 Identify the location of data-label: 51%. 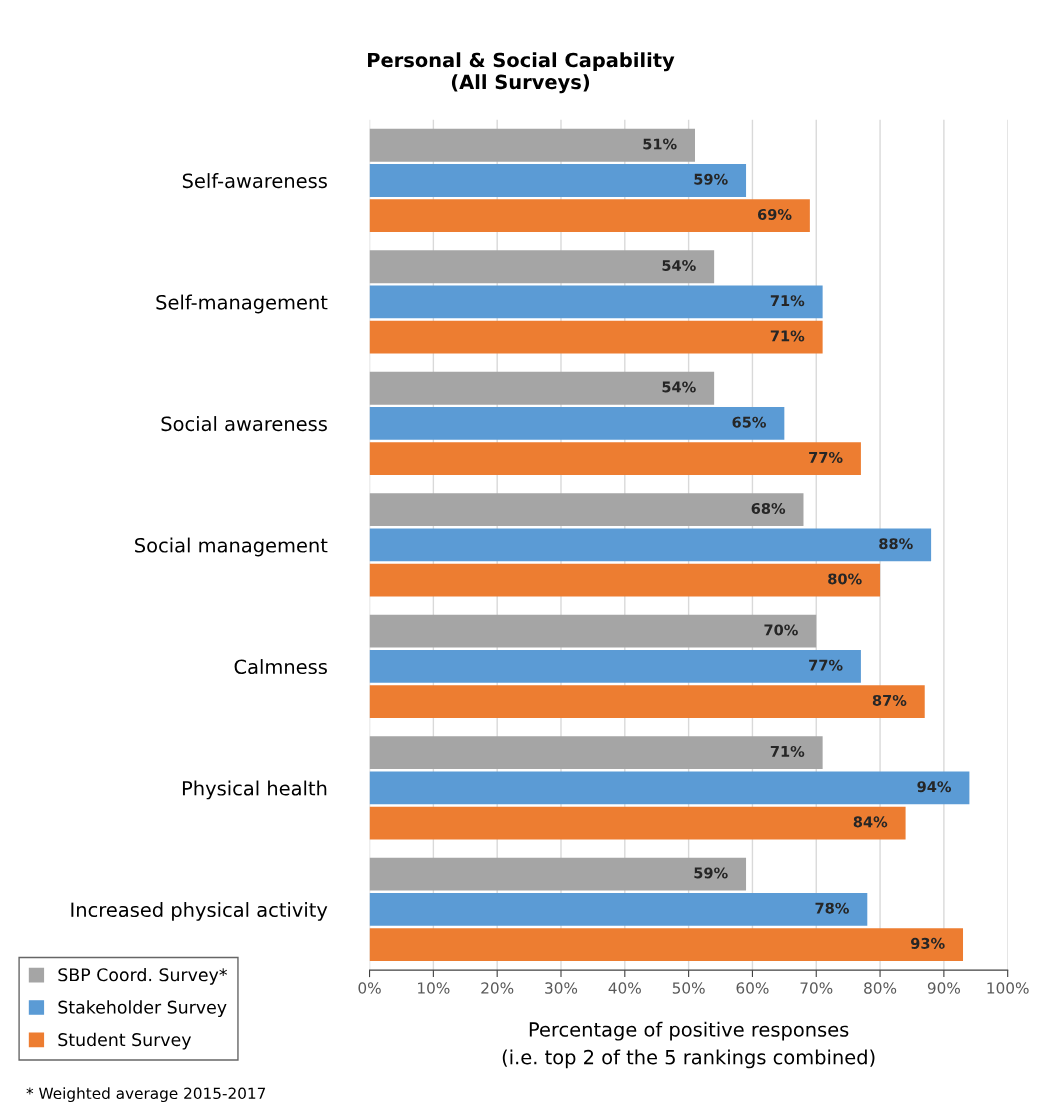
(660, 144).